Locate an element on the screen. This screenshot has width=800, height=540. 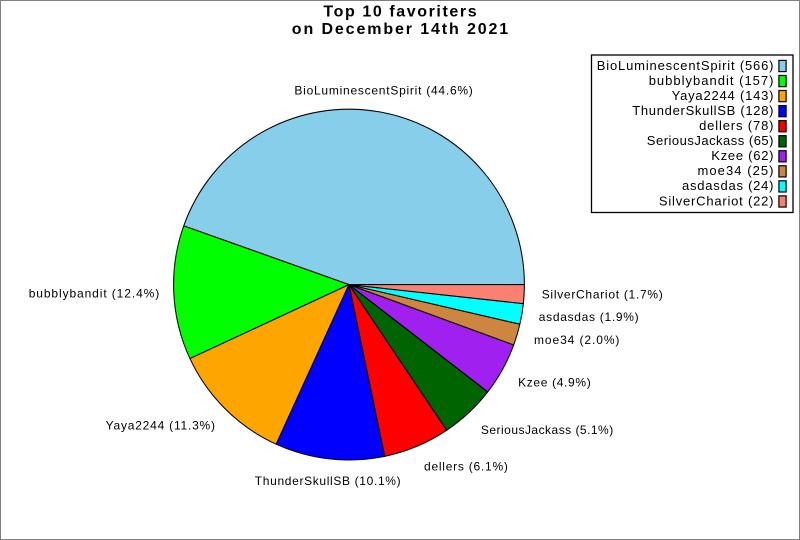
svg-text: BioLuminescentSpirit (566) is located at coordinates (685, 65).